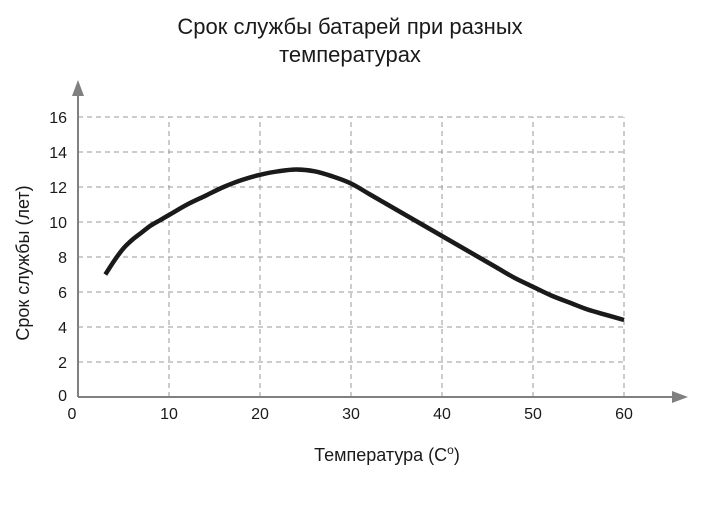 The height and width of the screenshot is (510, 712). I want to click on x-axis-label: Температура (Со), so click(387, 454).